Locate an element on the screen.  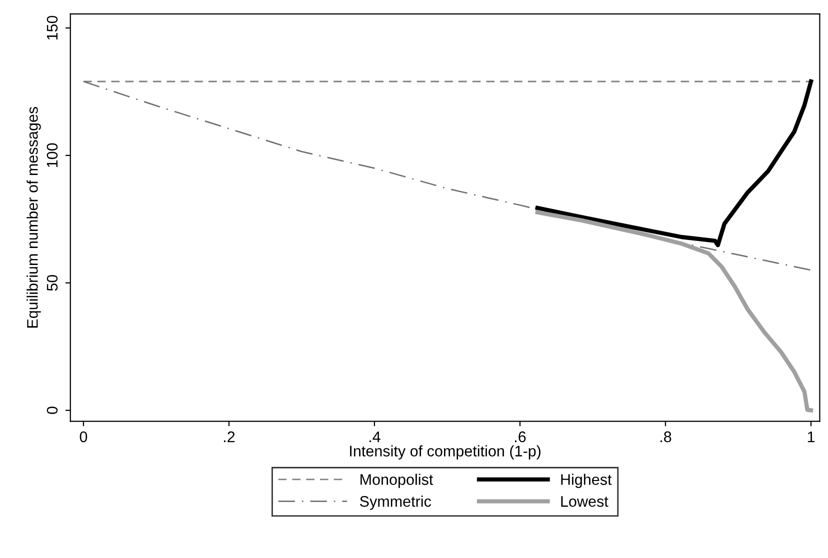
legend-label: Monopolist is located at coordinates (397, 481).